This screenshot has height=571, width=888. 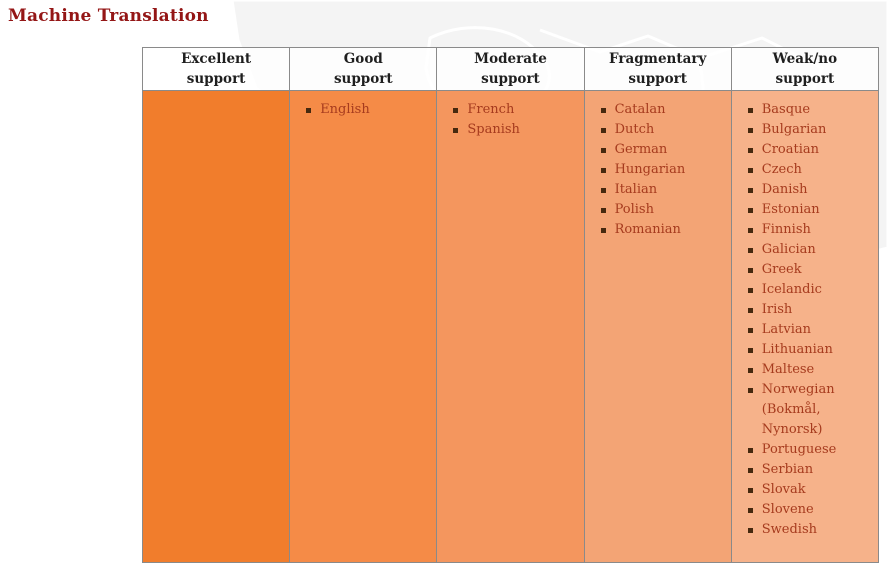 I want to click on language-list-weak-no: Basque Bulgarian Croatian, so click(x=805, y=315).